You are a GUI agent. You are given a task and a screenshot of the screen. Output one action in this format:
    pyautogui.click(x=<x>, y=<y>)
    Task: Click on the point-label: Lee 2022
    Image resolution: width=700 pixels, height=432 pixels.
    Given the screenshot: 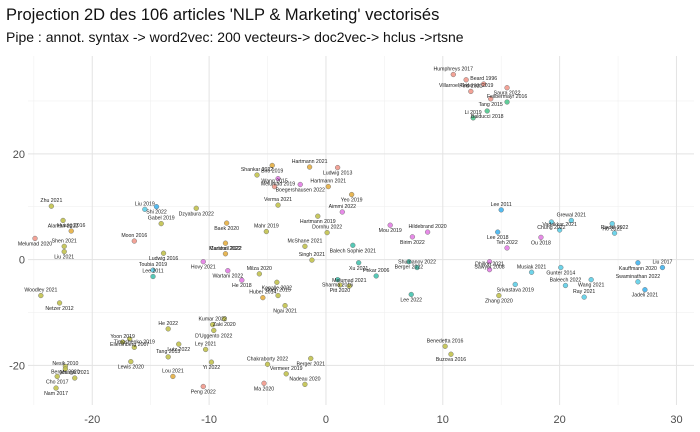 What is the action you would take?
    pyautogui.click(x=411, y=300)
    